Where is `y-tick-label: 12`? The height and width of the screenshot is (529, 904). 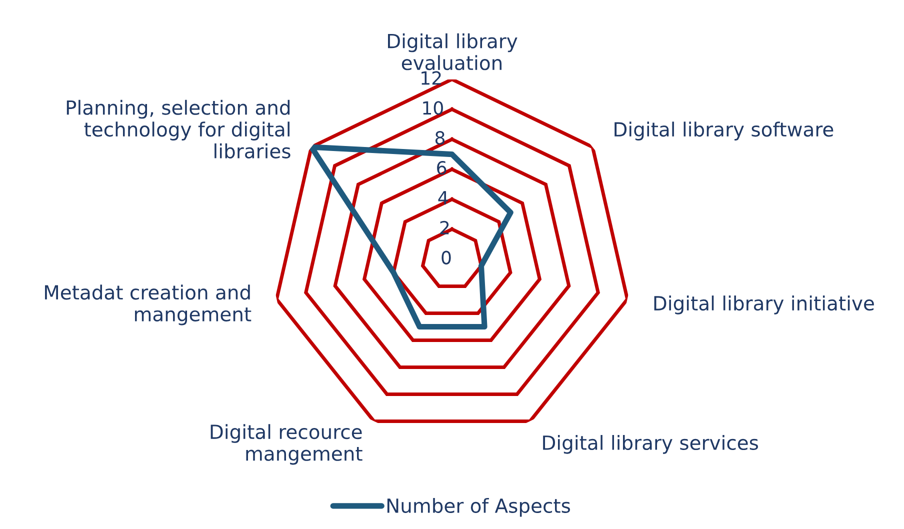
y-tick-label: 12 is located at coordinates (431, 78).